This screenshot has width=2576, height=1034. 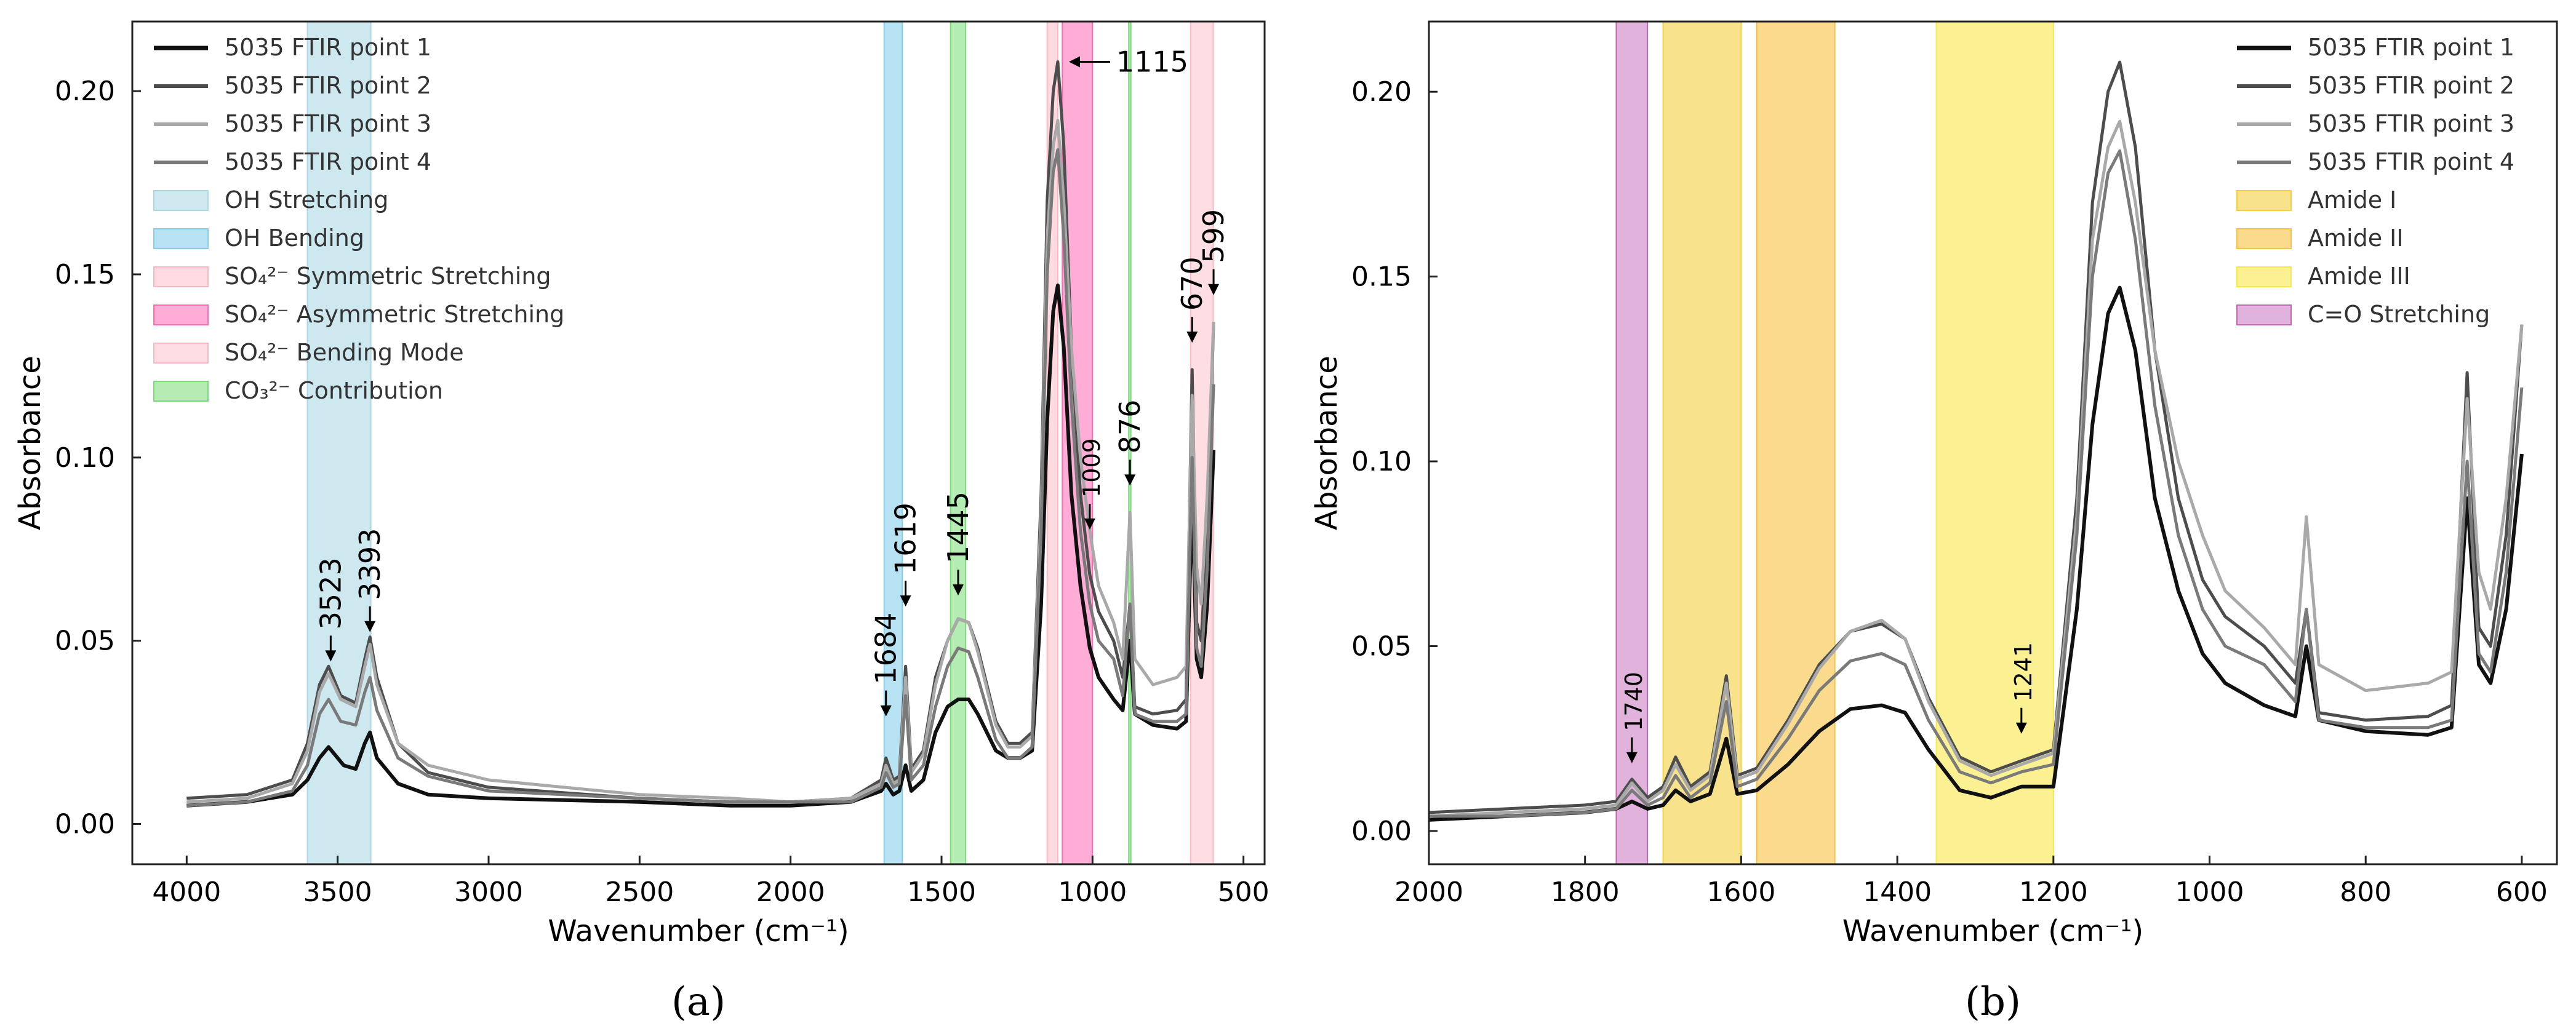 What do you see at coordinates (1897, 893) in the screenshot?
I see `x-tick-label: 1400` at bounding box center [1897, 893].